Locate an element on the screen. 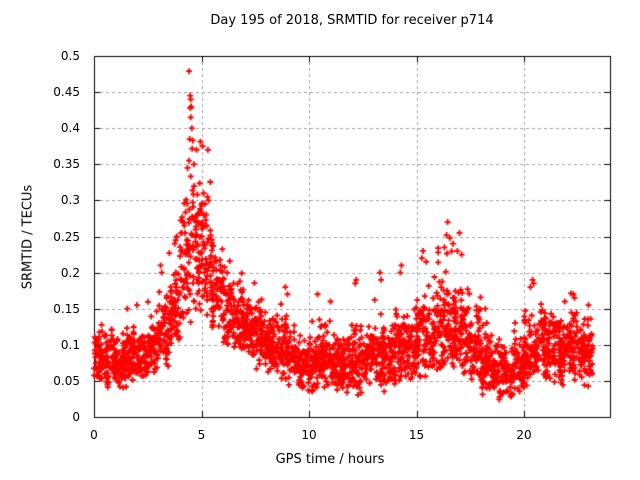 This screenshot has height=480, width=640. y-tick-label: 0.15 is located at coordinates (66, 308).